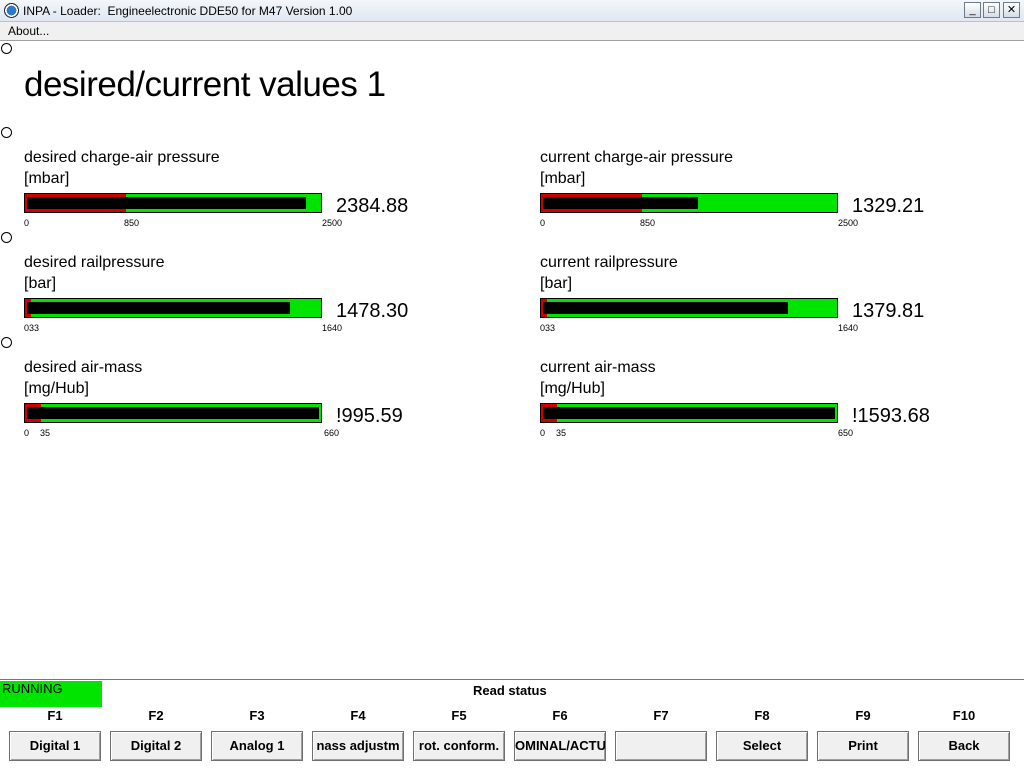  Describe the element at coordinates (369, 416) in the screenshot. I see `gauge-value: !995.59` at that location.